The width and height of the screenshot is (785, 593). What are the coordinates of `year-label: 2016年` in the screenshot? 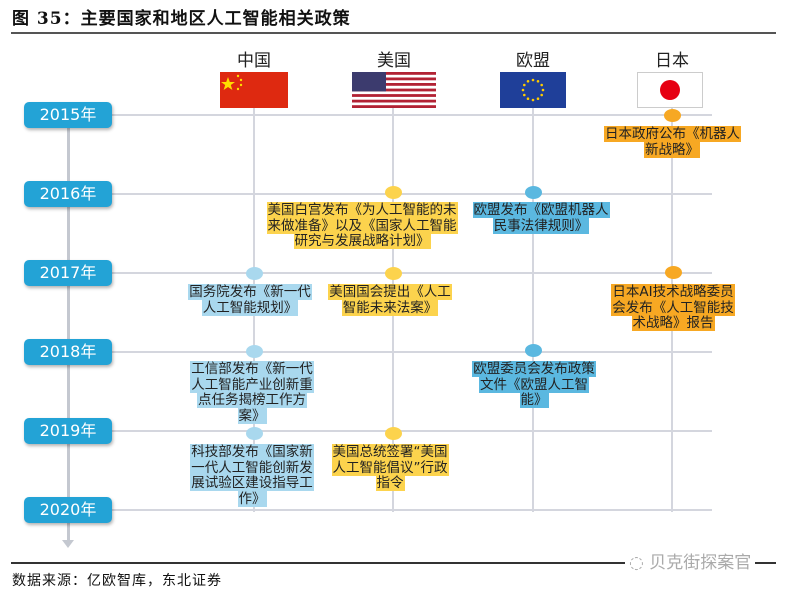 It's located at (68, 194).